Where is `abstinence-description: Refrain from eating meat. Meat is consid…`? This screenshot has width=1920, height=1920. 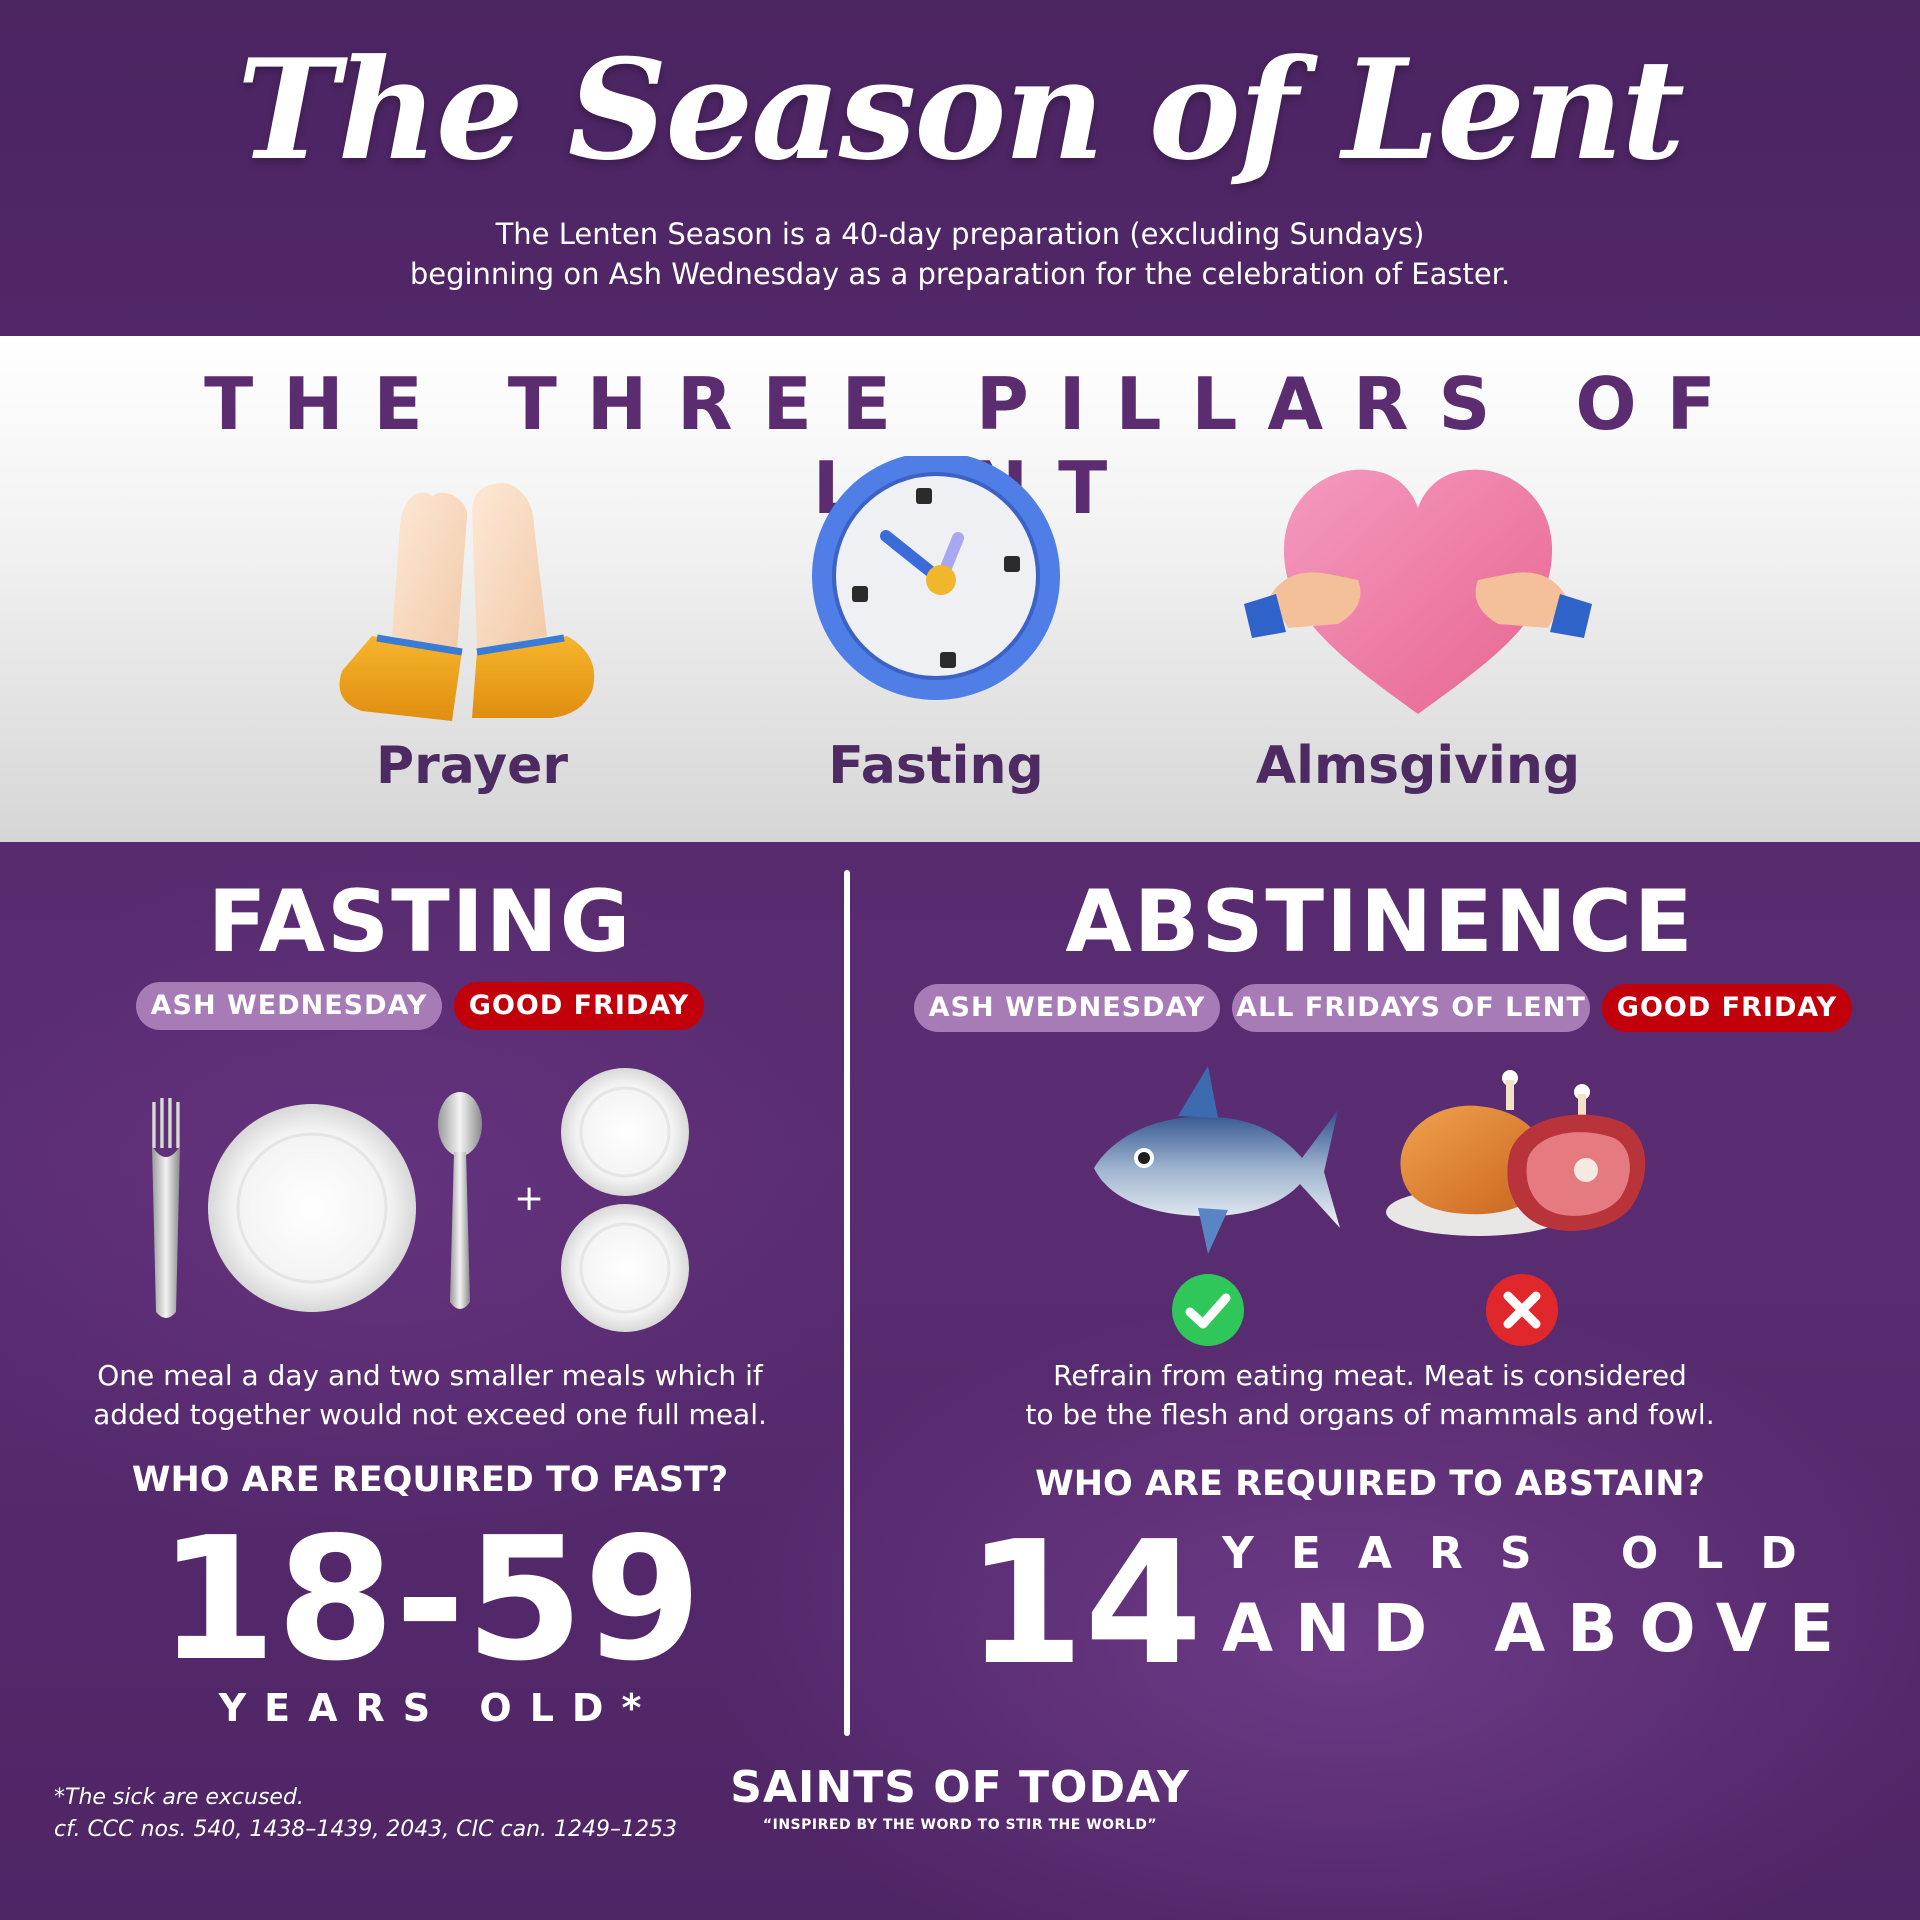 abstinence-description: Refrain from eating meat. Meat is consid… is located at coordinates (1370, 1395).